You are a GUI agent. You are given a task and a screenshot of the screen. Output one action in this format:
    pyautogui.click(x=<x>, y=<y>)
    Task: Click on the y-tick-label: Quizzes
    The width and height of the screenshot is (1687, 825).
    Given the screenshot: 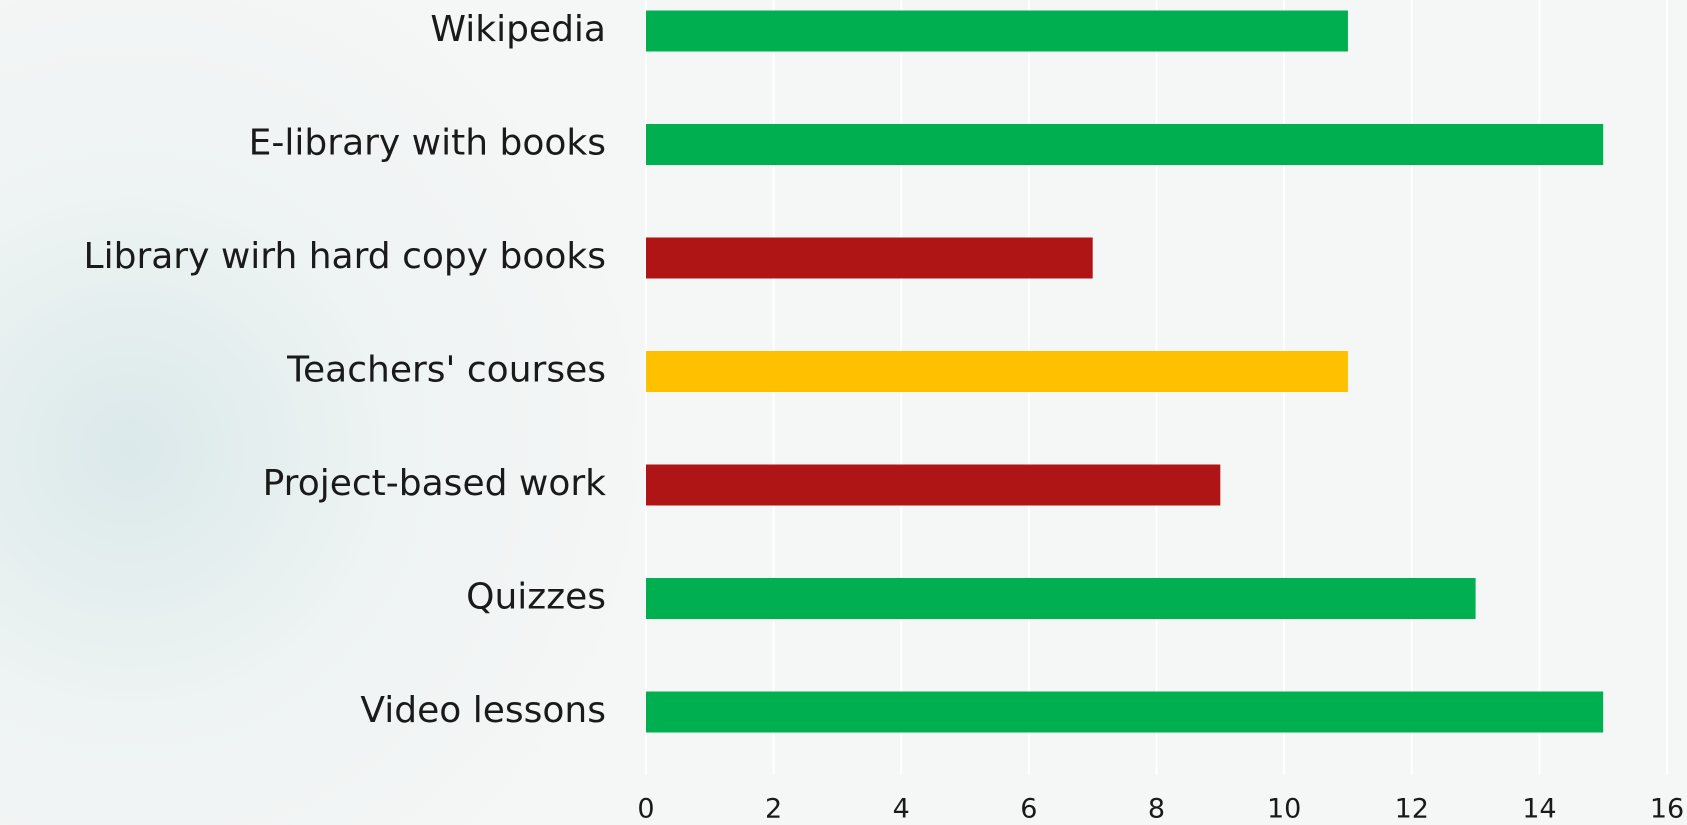 What is the action you would take?
    pyautogui.click(x=536, y=597)
    